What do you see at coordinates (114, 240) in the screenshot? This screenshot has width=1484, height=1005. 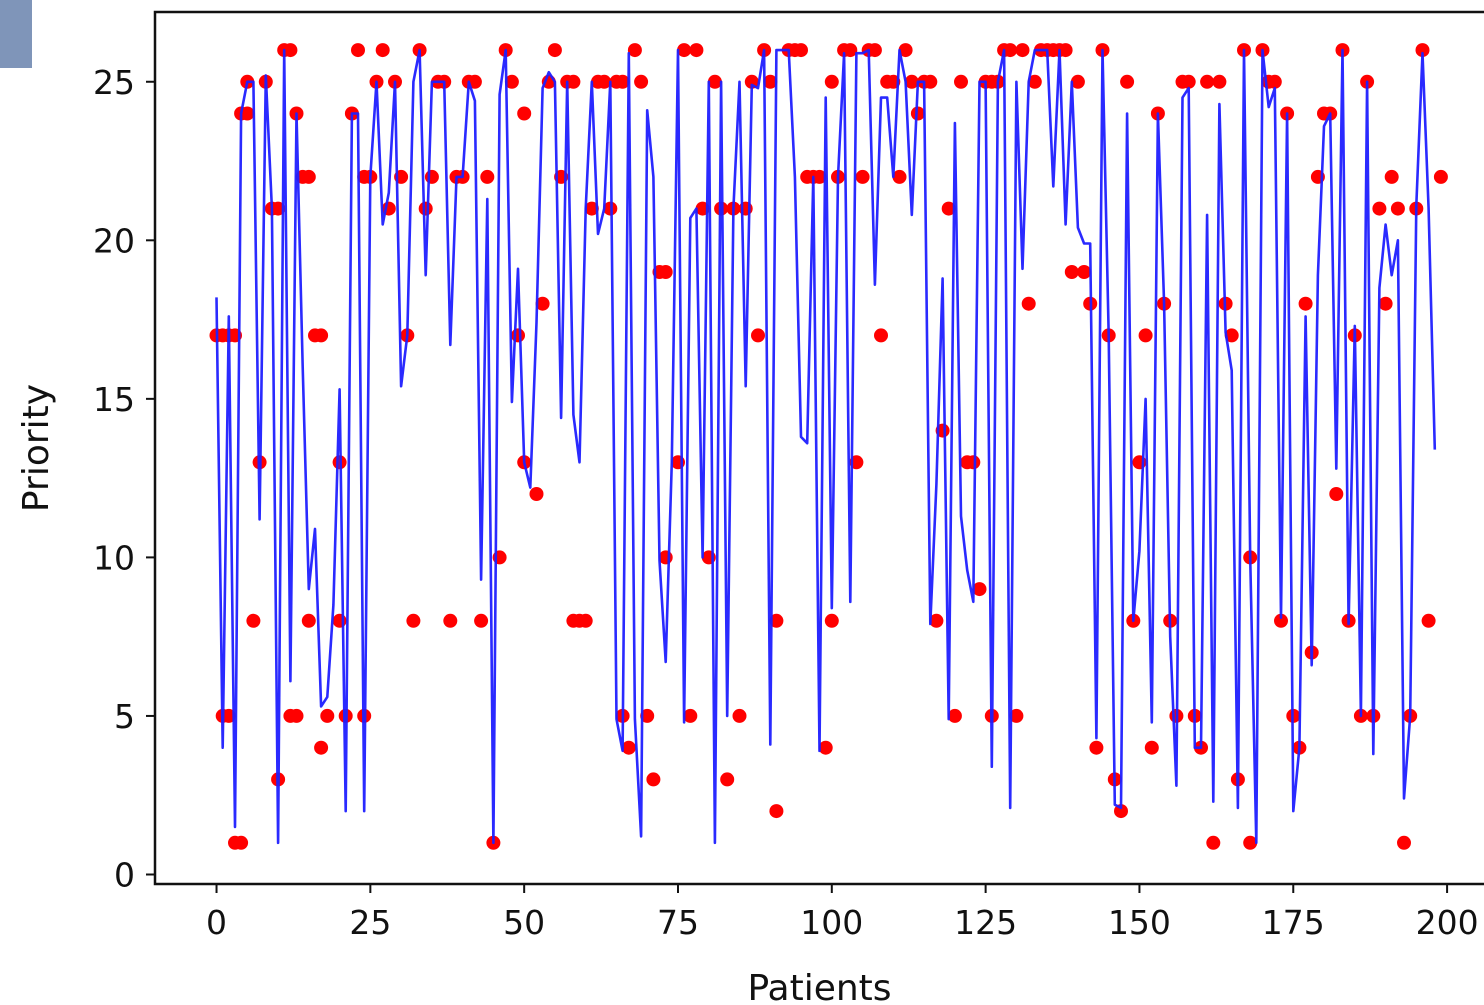 I see `y-tick-label: 20` at bounding box center [114, 240].